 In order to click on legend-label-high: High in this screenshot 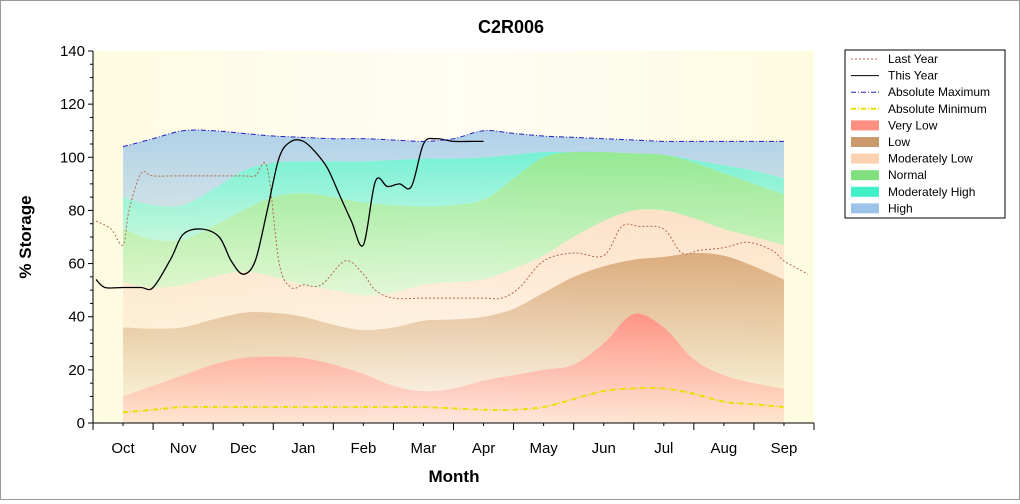, I will do `click(900, 208)`.